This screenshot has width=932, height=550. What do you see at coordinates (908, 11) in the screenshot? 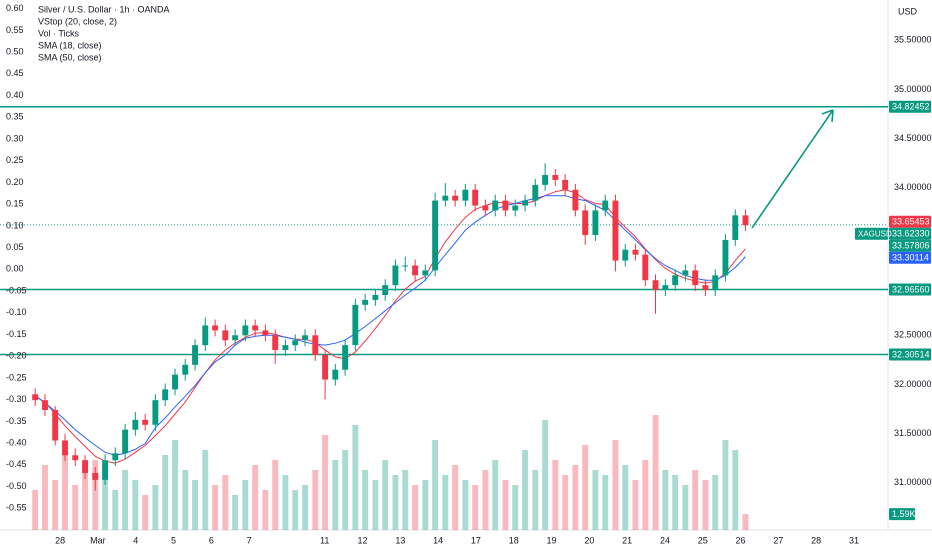
I see `currency-label: USD` at bounding box center [908, 11].